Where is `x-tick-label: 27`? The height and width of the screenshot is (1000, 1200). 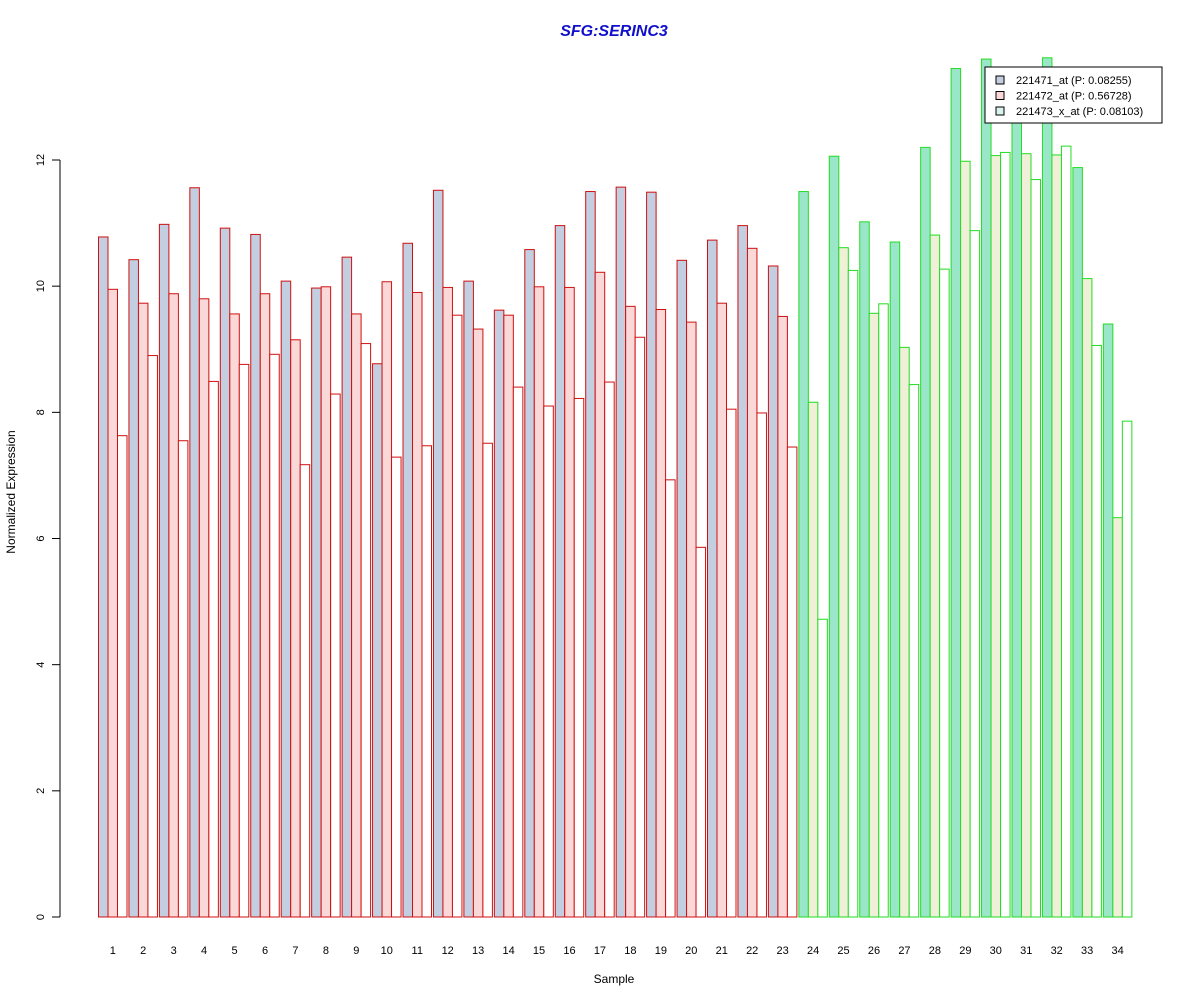 x-tick-label: 27 is located at coordinates (904, 951).